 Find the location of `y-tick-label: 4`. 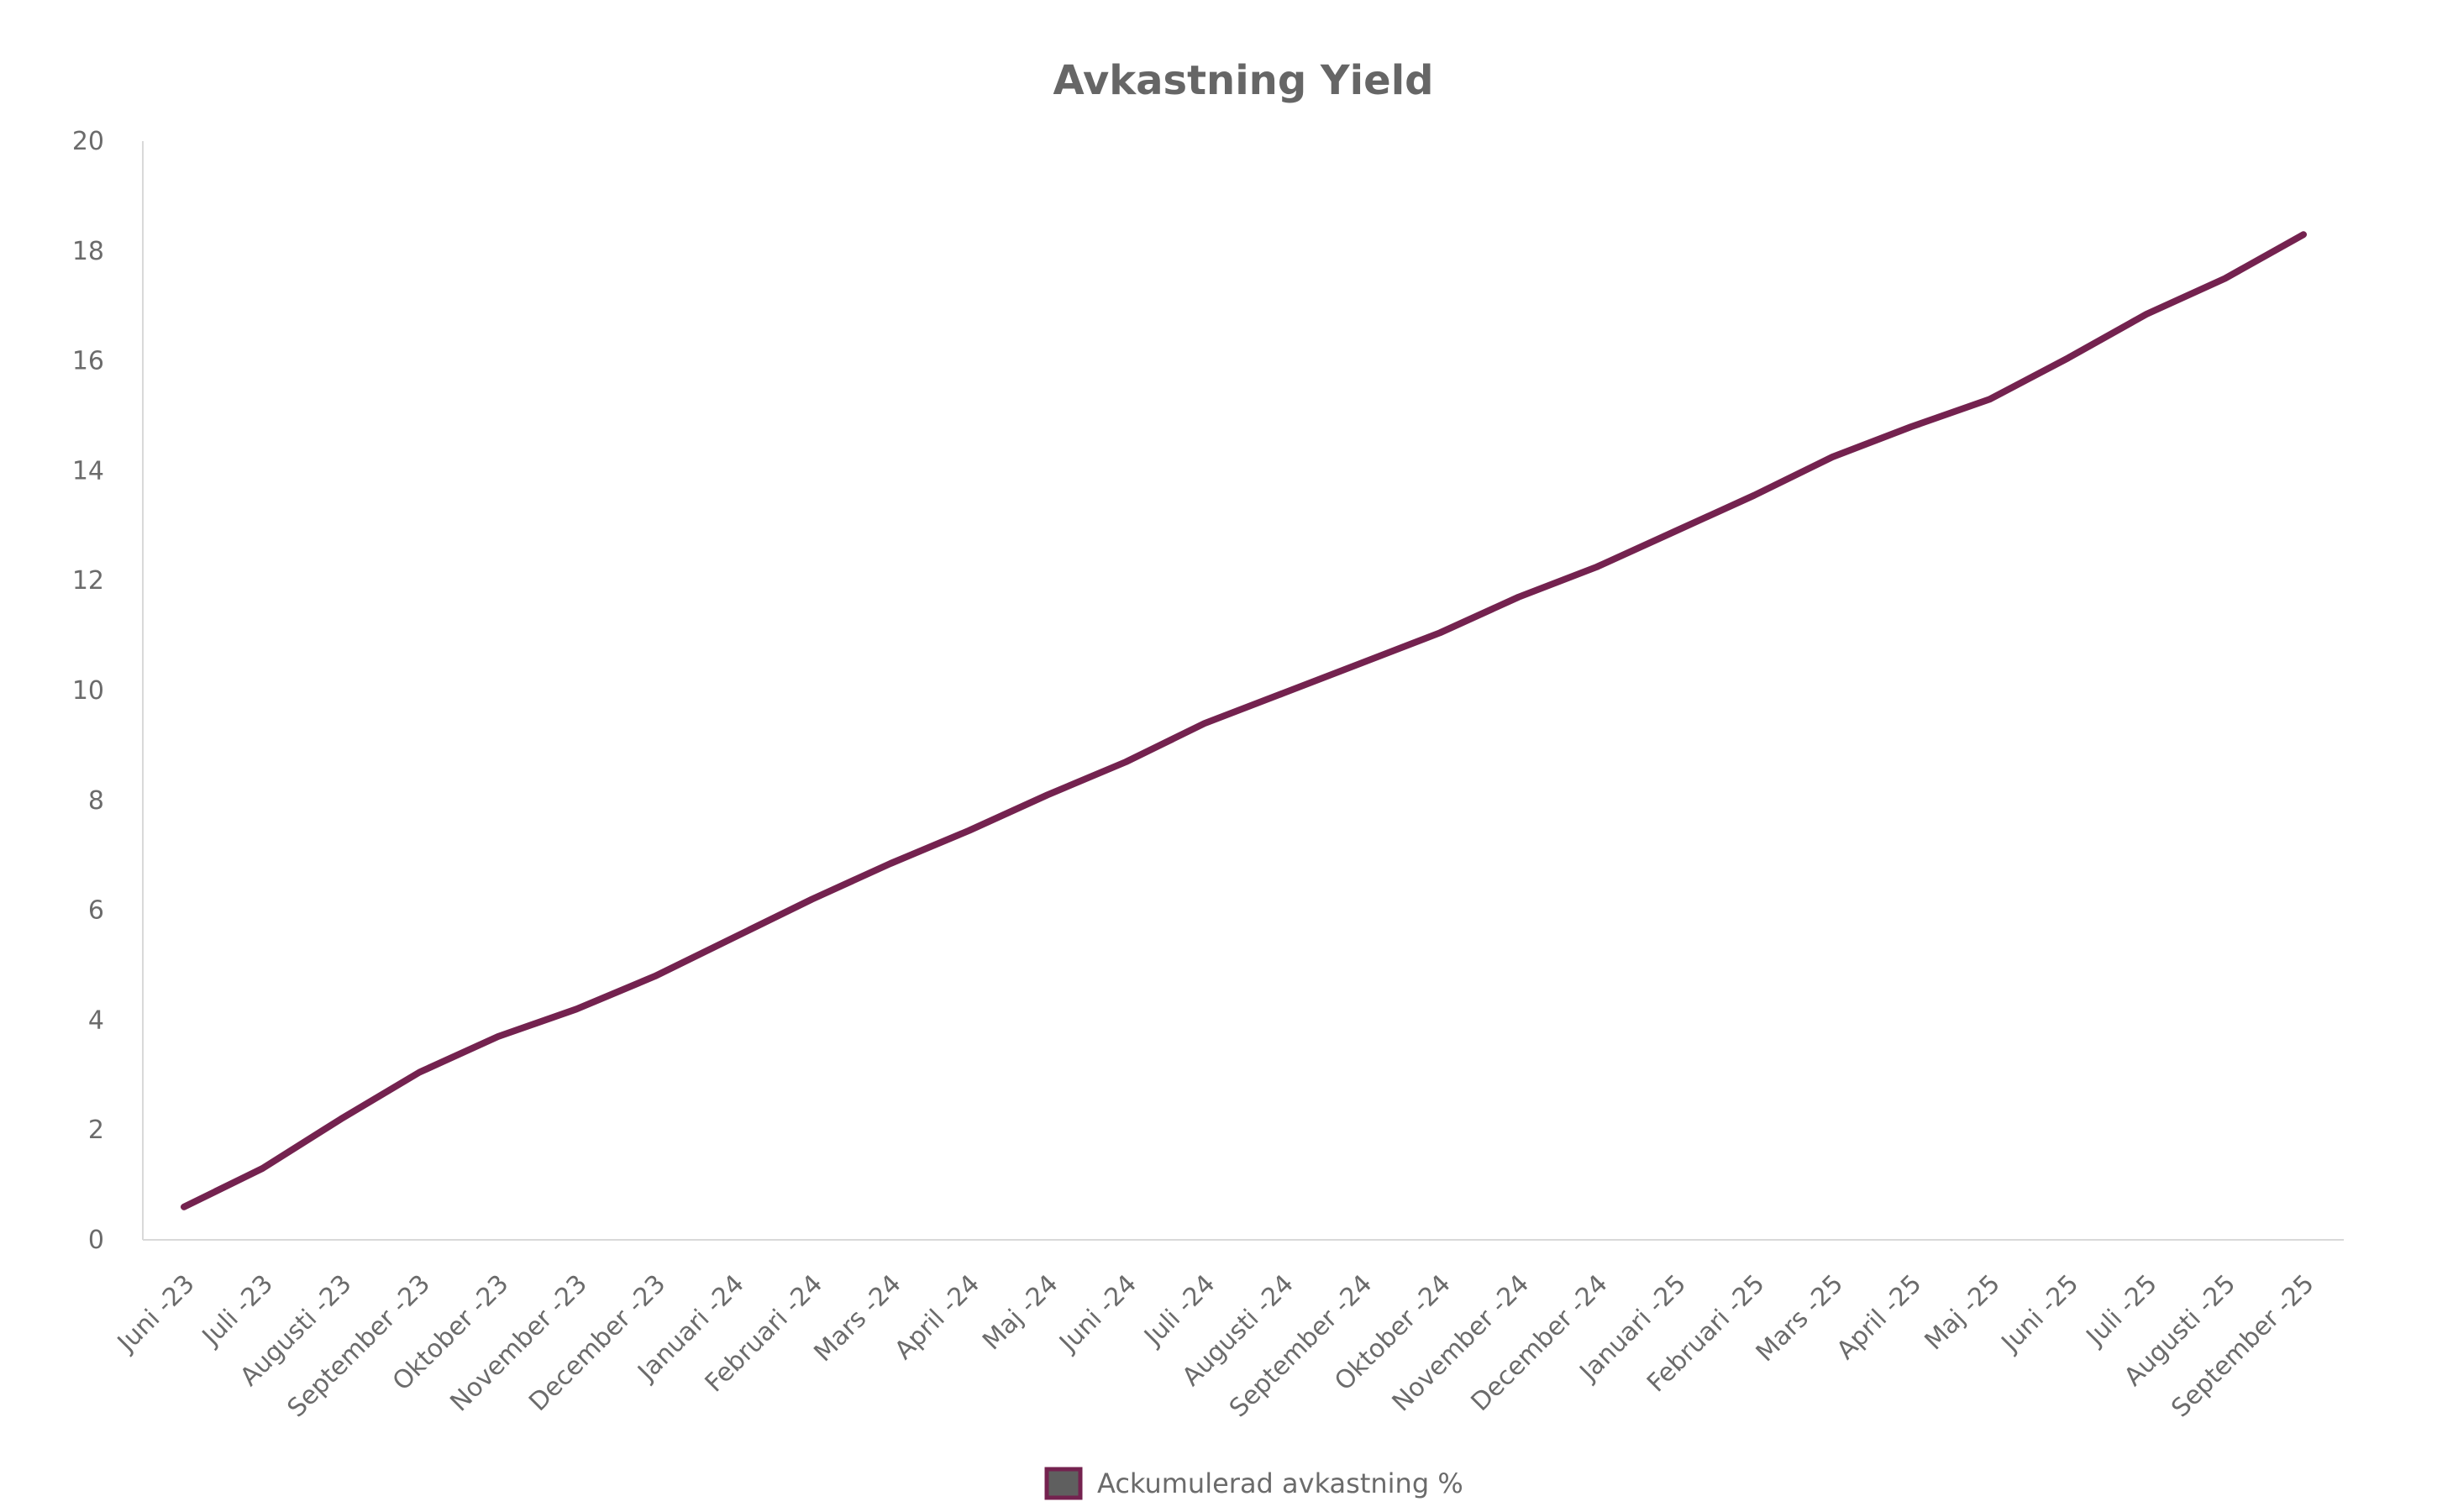

y-tick-label: 4 is located at coordinates (96, 1020).